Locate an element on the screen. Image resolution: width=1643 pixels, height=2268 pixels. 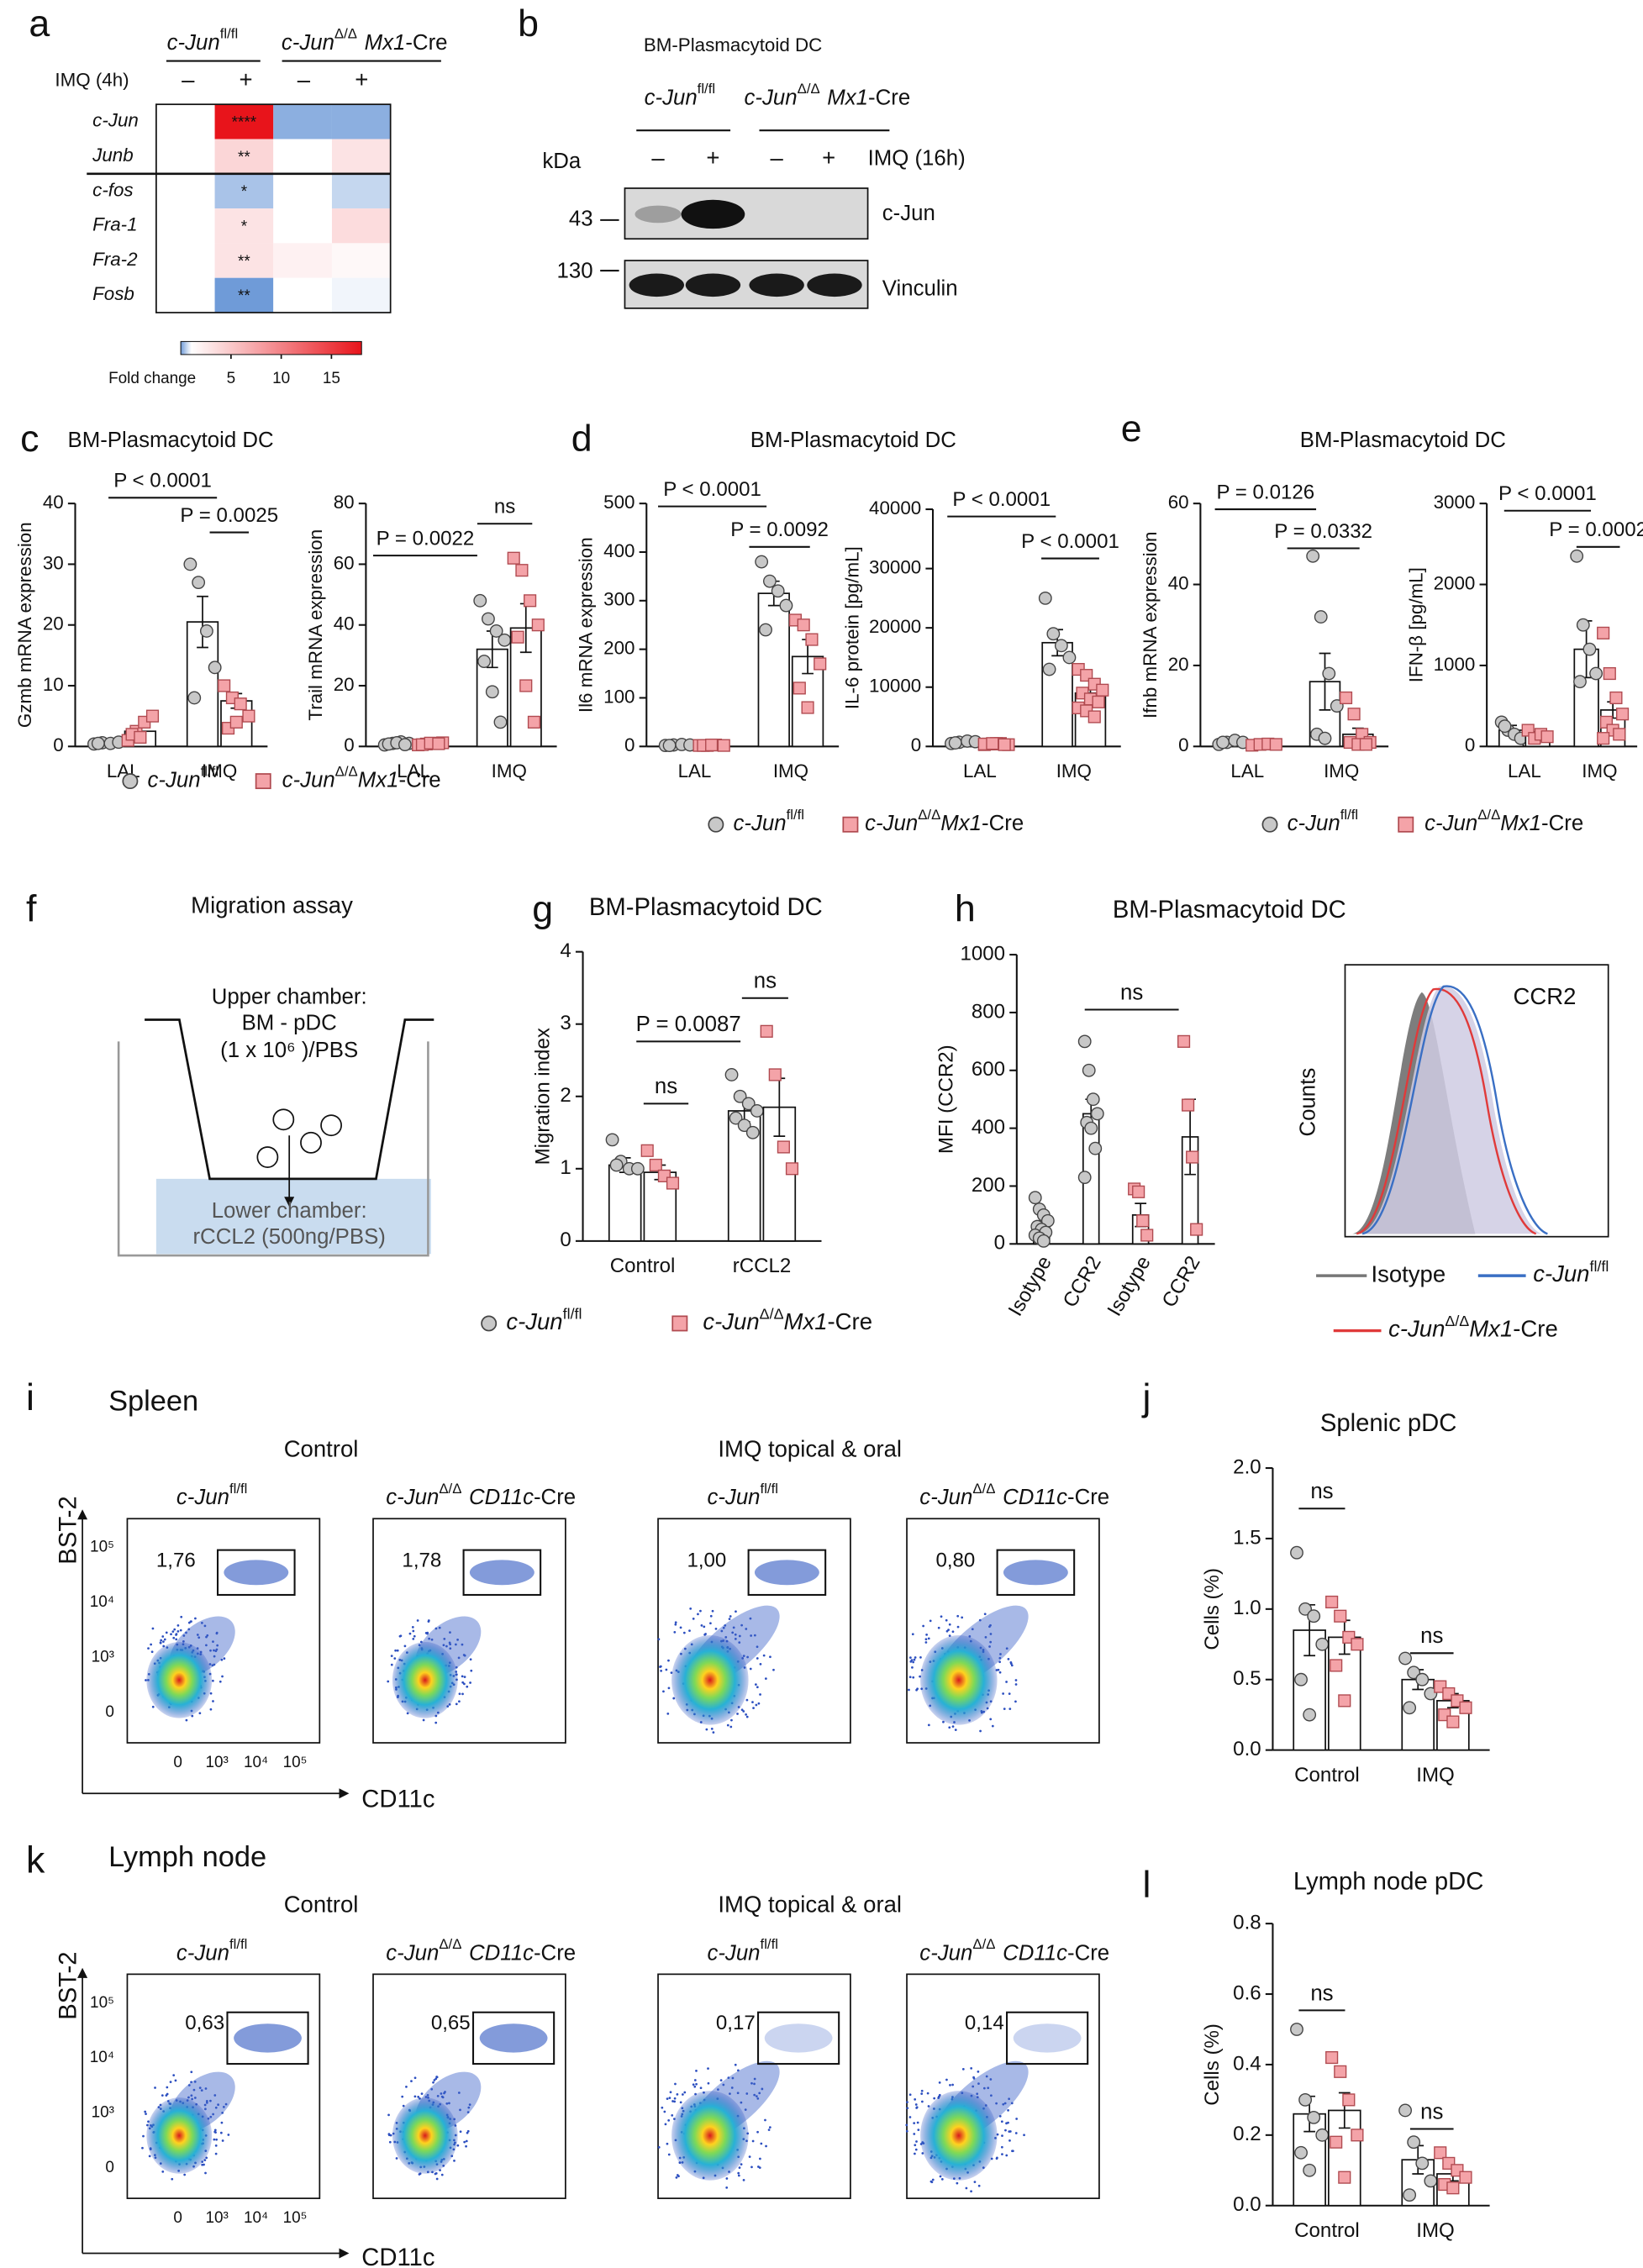
y-tick-label: 60 is located at coordinates (344, 562).